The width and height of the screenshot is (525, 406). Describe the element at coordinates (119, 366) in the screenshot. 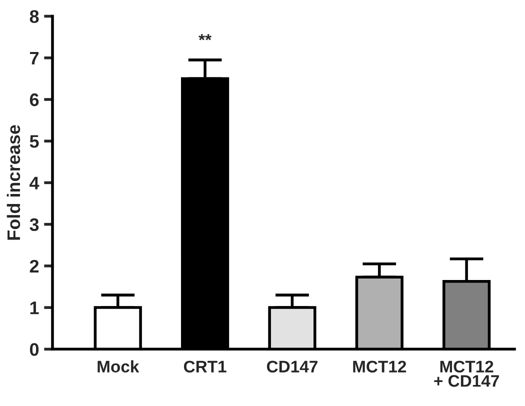

I see `x-tick-label: Mock` at that location.